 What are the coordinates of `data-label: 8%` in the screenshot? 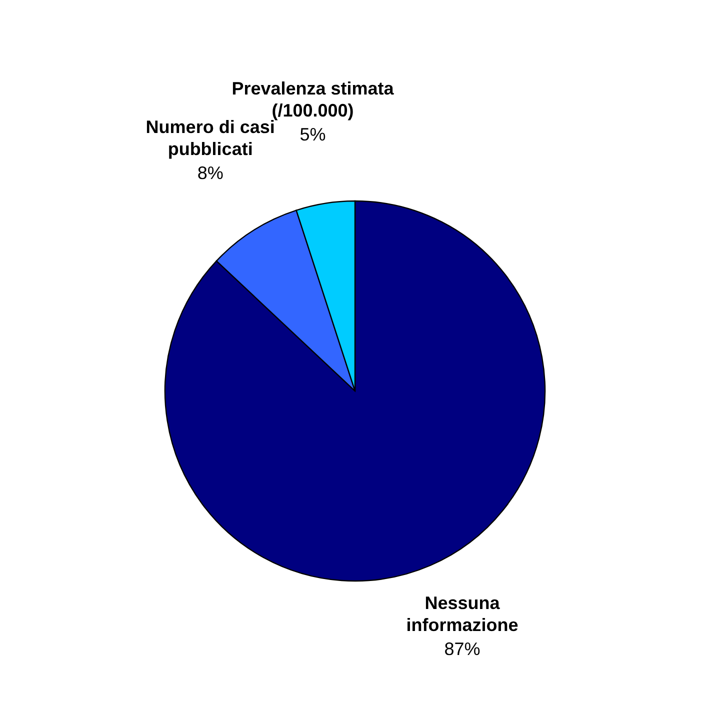 It's located at (210, 173).